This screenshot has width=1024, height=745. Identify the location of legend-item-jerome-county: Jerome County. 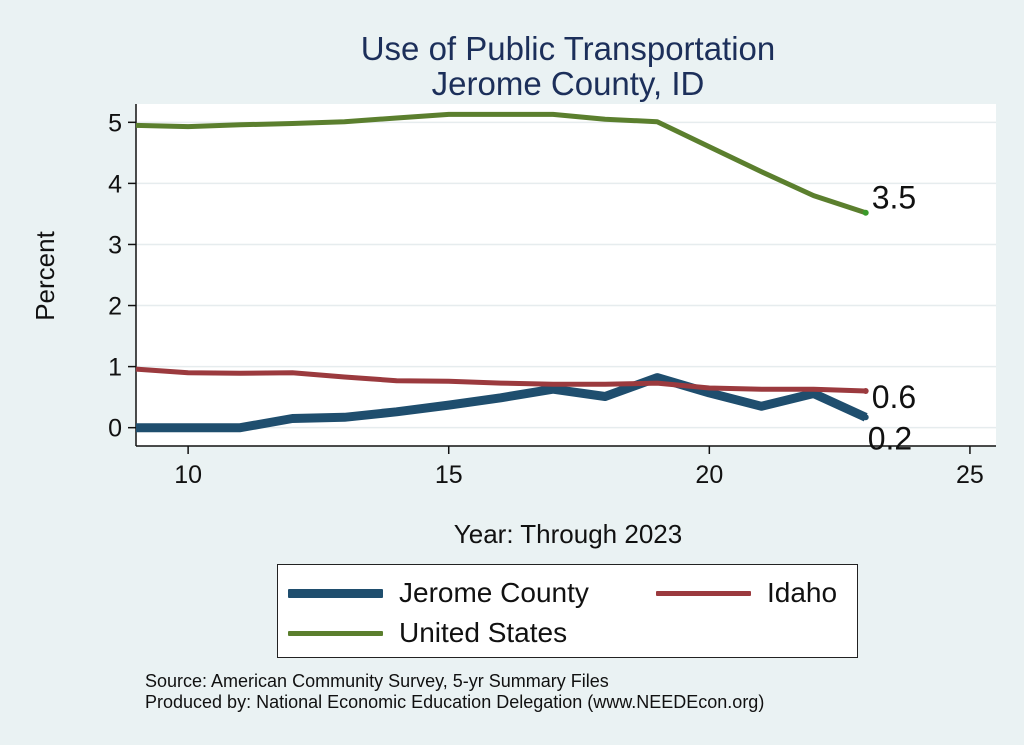
(438, 593).